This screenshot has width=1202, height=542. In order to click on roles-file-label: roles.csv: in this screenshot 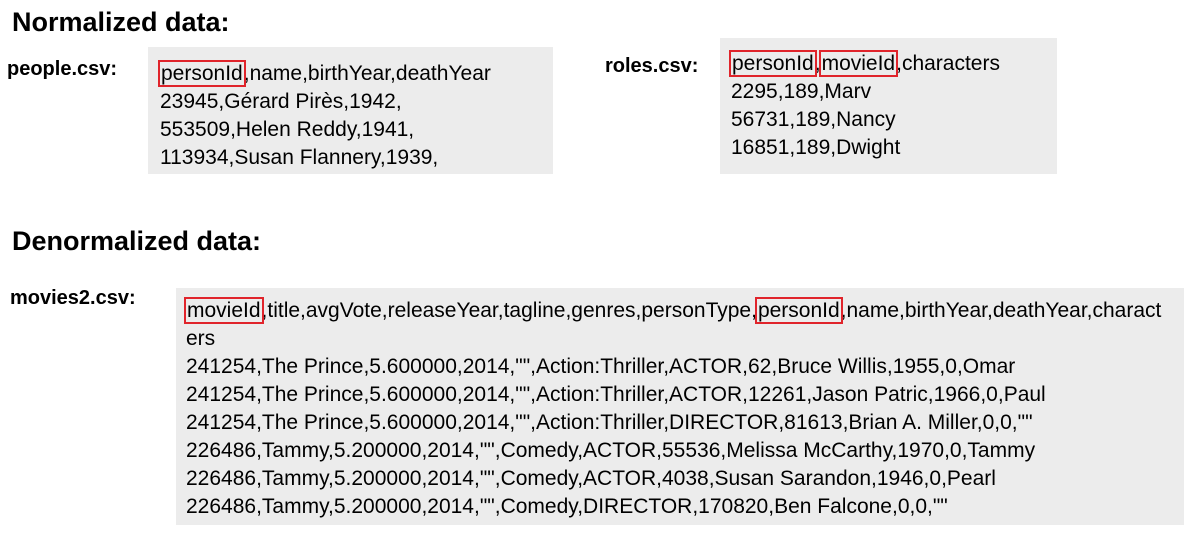, I will do `click(652, 66)`.